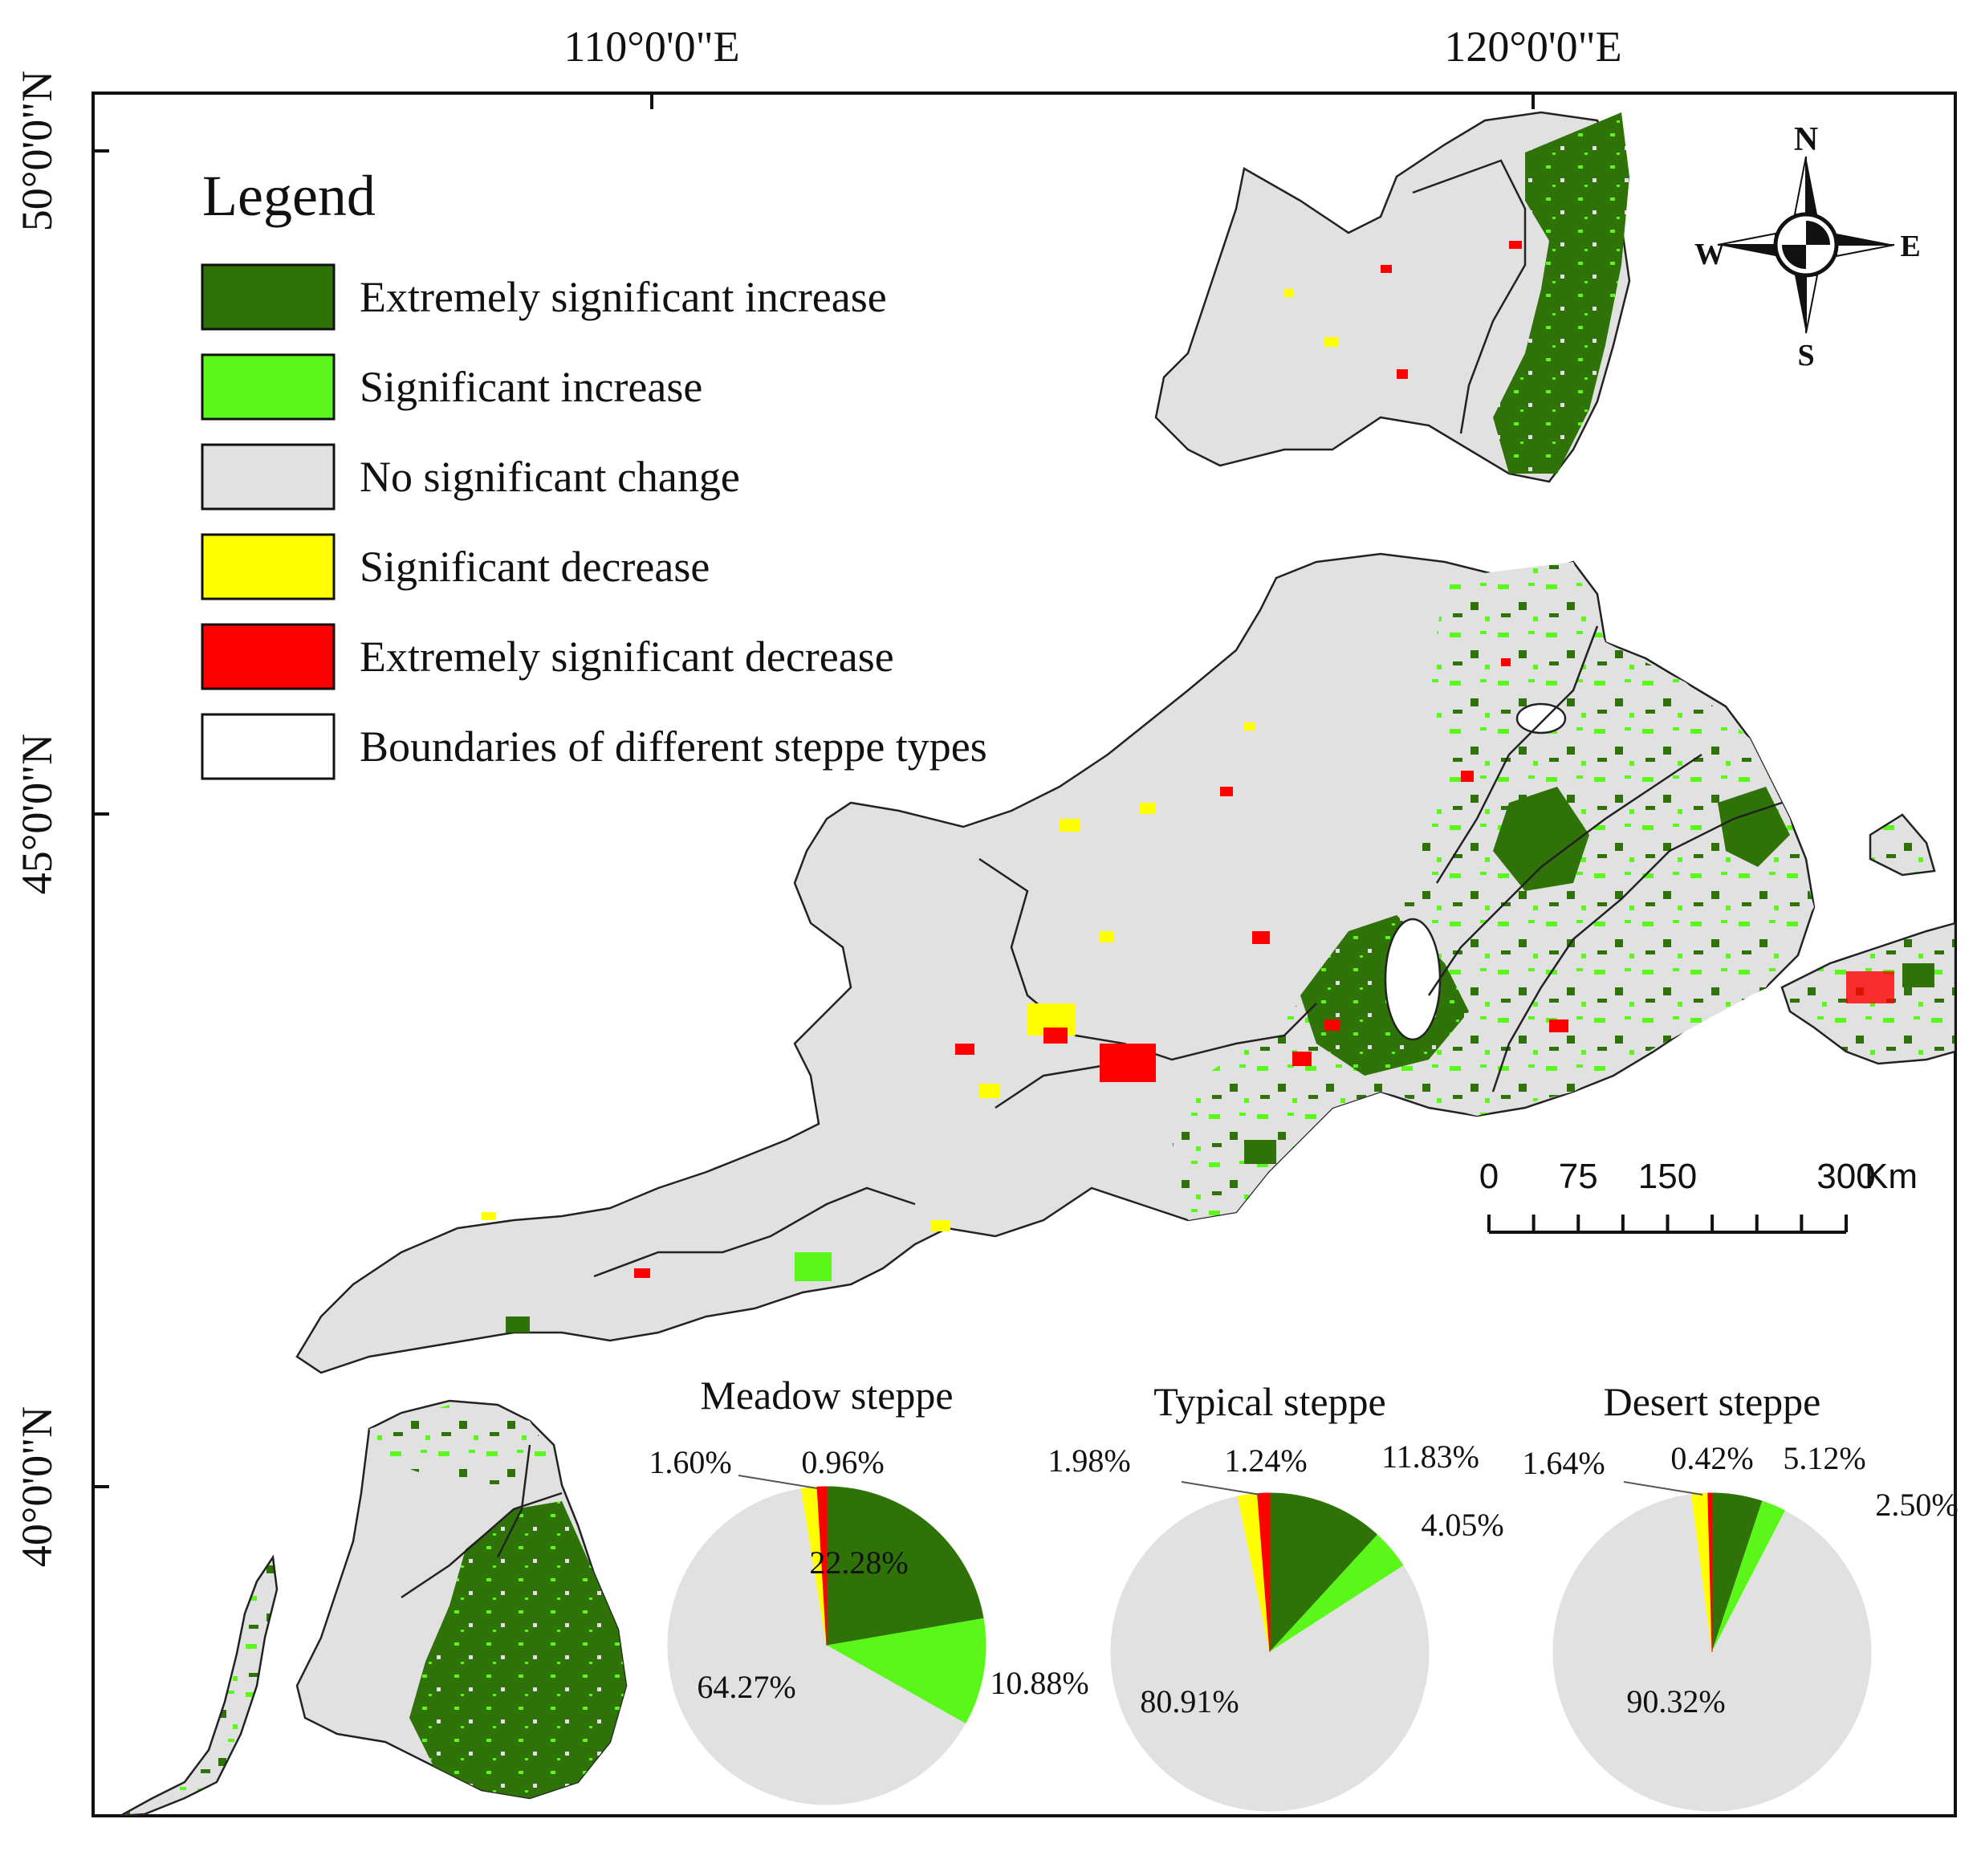 This screenshot has height=1876, width=1981. Describe the element at coordinates (535, 567) in the screenshot. I see `legend-label-3: Significant decrease` at that location.